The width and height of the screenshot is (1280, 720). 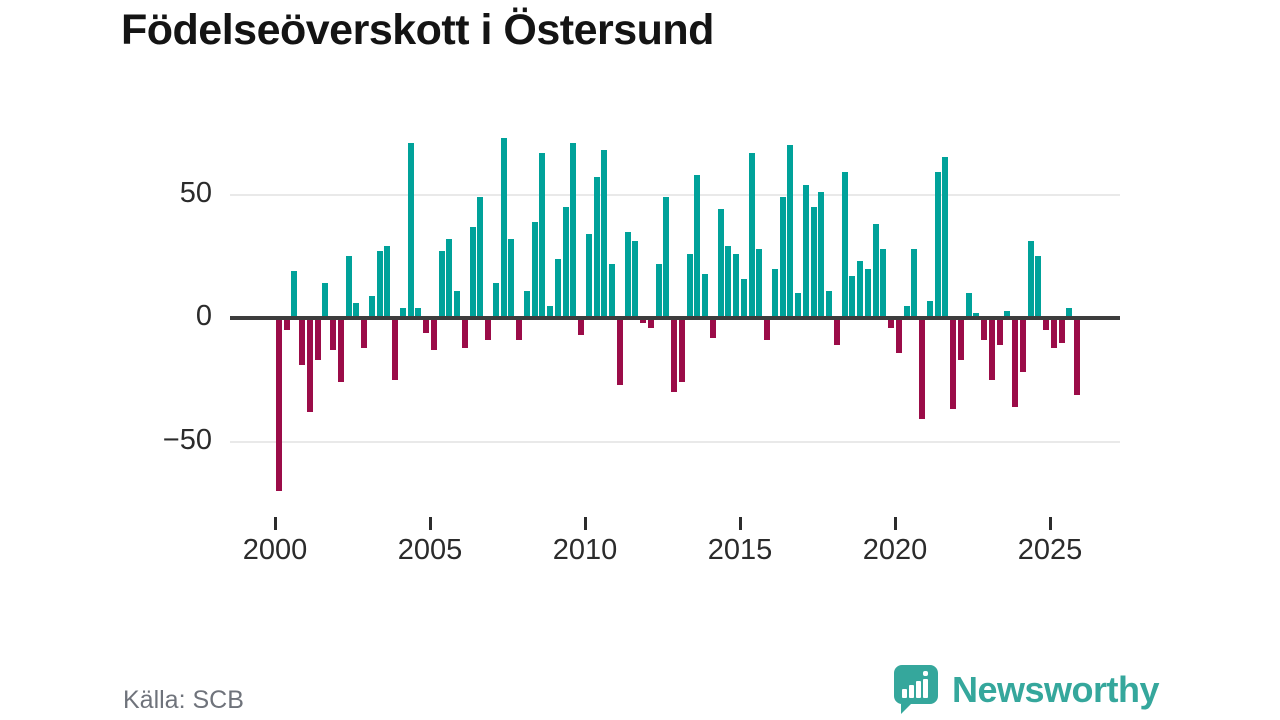 I want to click on y-axis-label: −50, so click(x=187, y=440).